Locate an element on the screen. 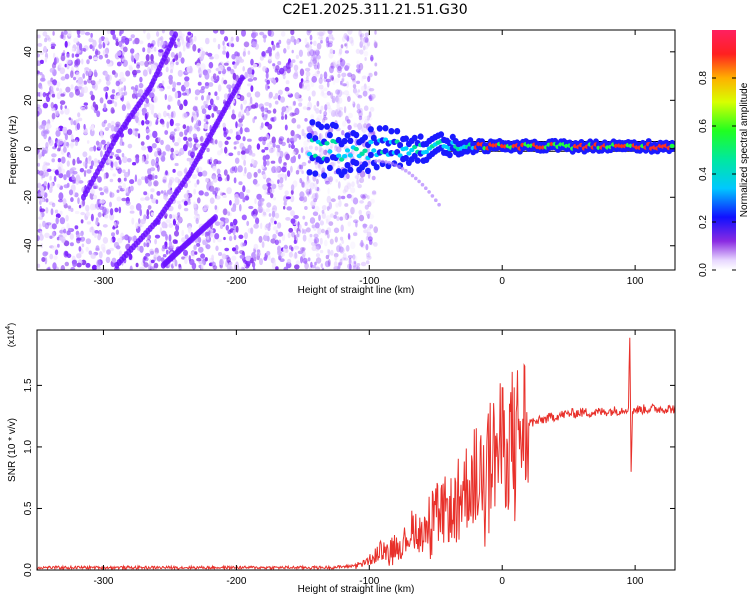 This screenshot has width=750, height=600. carrier-band is located at coordinates (490, 163).